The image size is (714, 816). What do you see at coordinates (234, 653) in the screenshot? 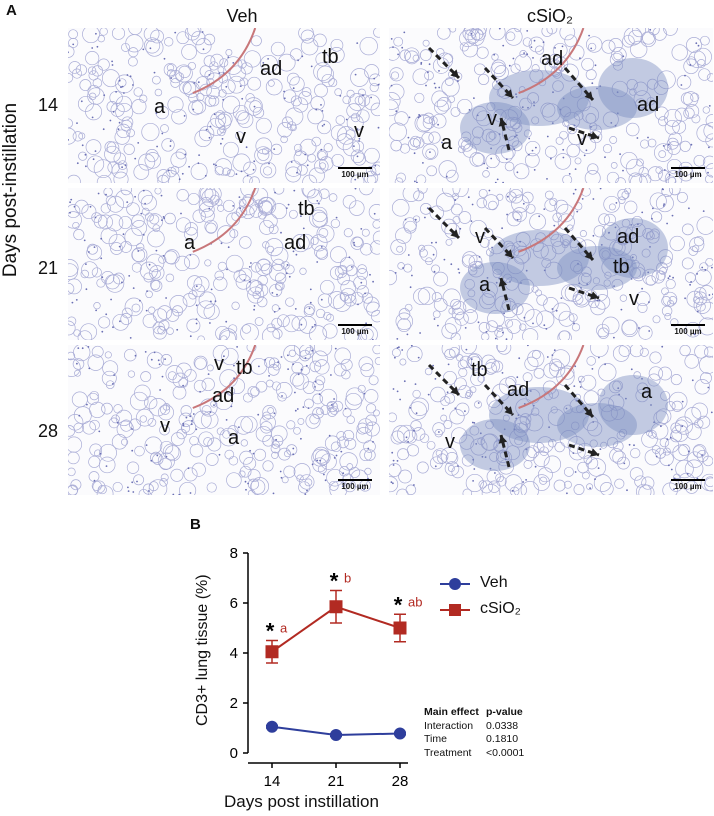
I see `y-tick-label: 4` at bounding box center [234, 653].